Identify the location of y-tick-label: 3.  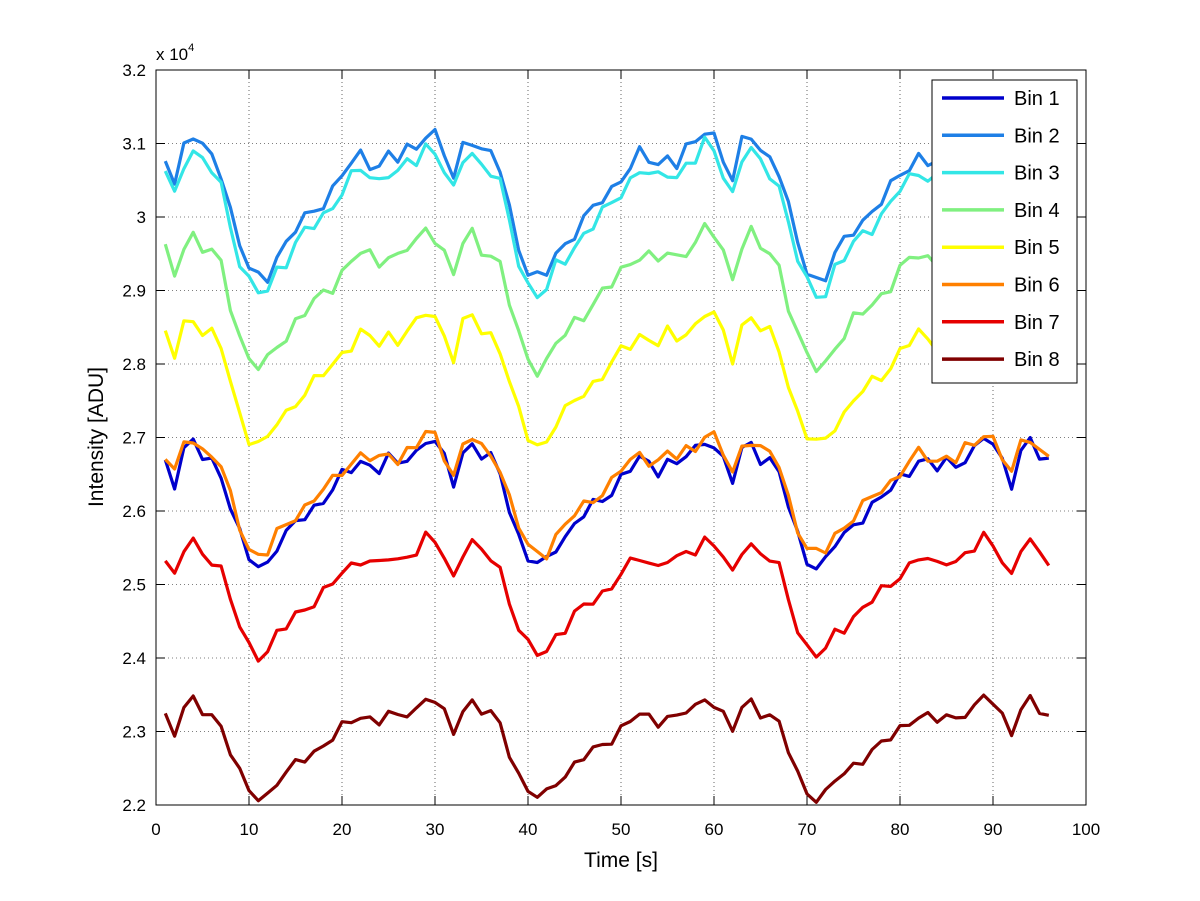
(141, 217).